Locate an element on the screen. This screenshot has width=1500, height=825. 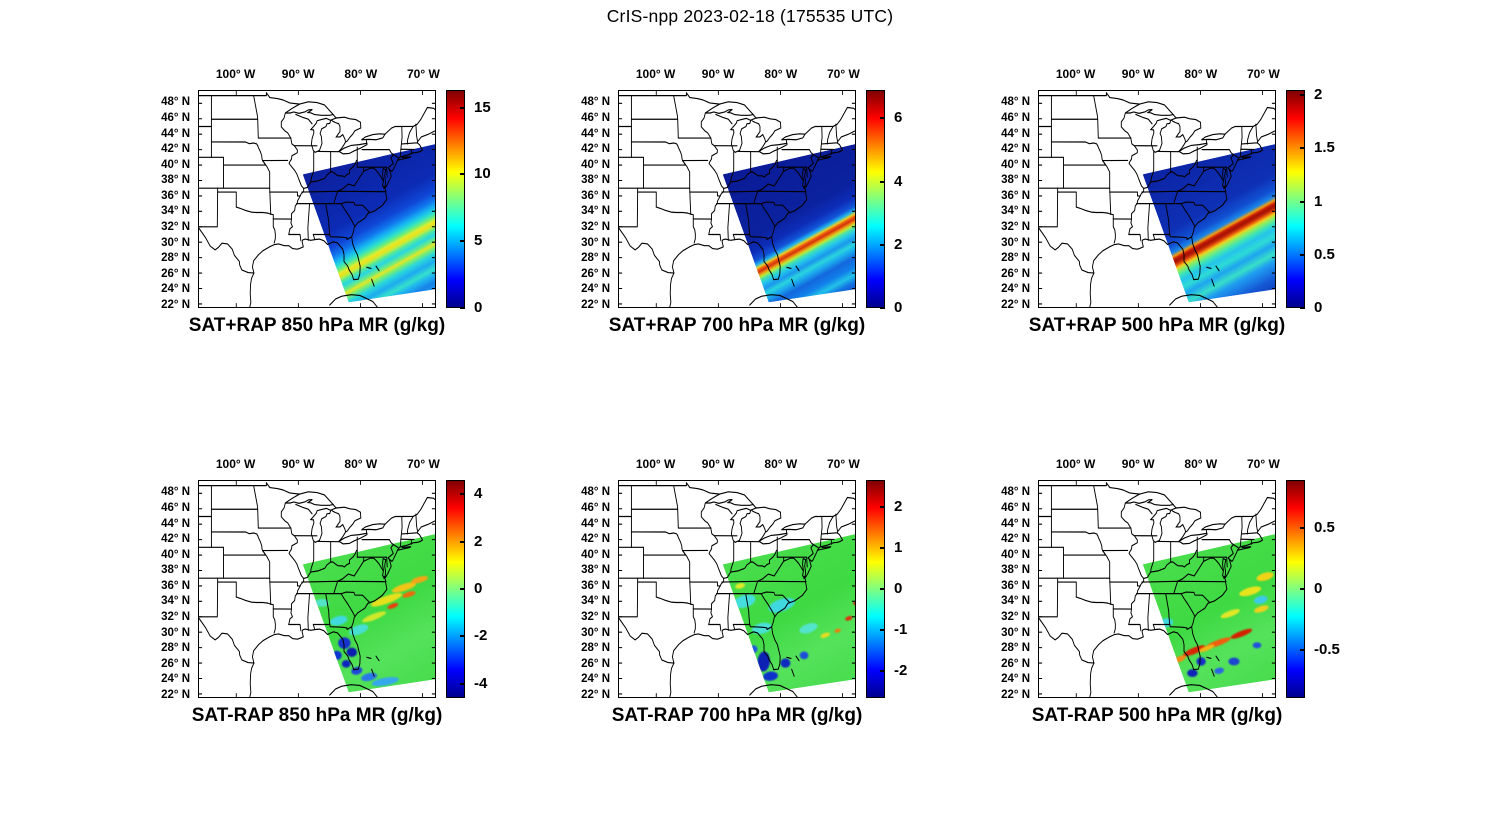
panel-title: SAT+RAP 850 hPa MR (g/kg) is located at coordinates (317, 325).